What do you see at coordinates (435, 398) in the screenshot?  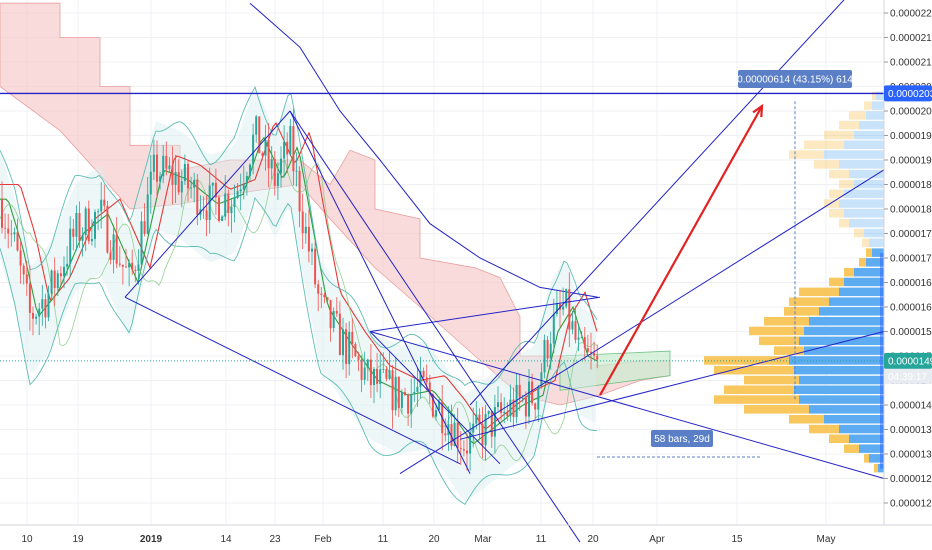 I see `trendline-wedge-bottom` at bounding box center [435, 398].